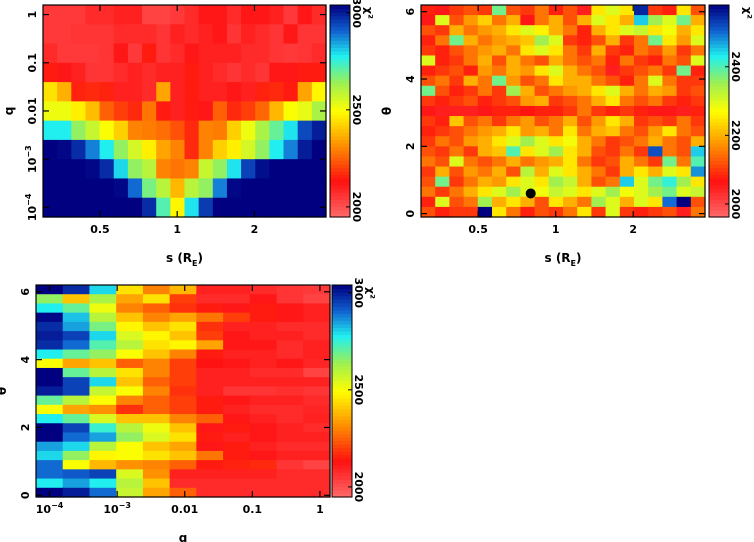 Image resolution: width=754 pixels, height=542 pixels. What do you see at coordinates (478, 229) in the screenshot?
I see `x-tick-label: 0.5` at bounding box center [478, 229].